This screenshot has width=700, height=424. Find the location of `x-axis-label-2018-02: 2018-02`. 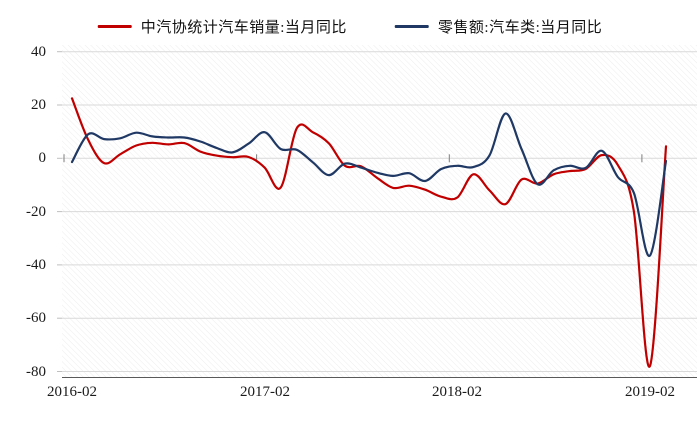

x-axis-label-2018-02: 2018-02 is located at coordinates (457, 392).